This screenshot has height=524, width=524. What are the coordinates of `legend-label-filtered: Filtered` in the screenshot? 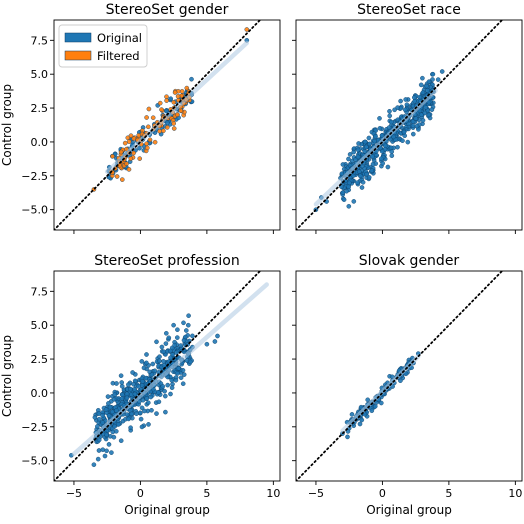 It's located at (118, 56).